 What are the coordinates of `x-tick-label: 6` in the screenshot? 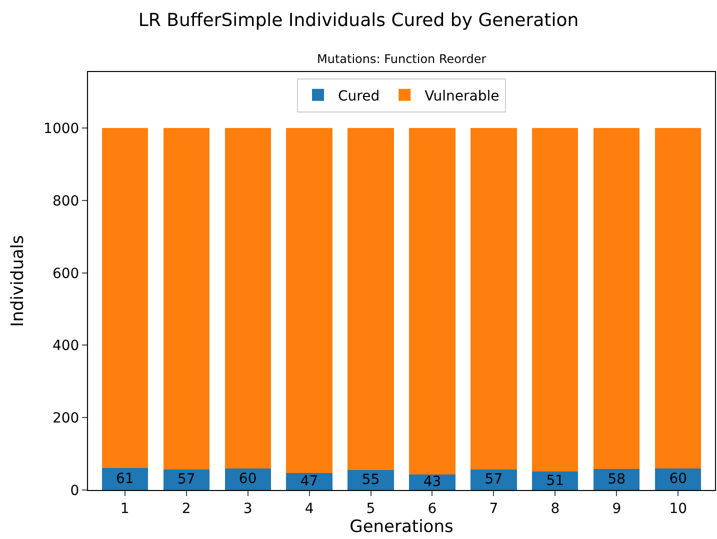 It's located at (432, 508).